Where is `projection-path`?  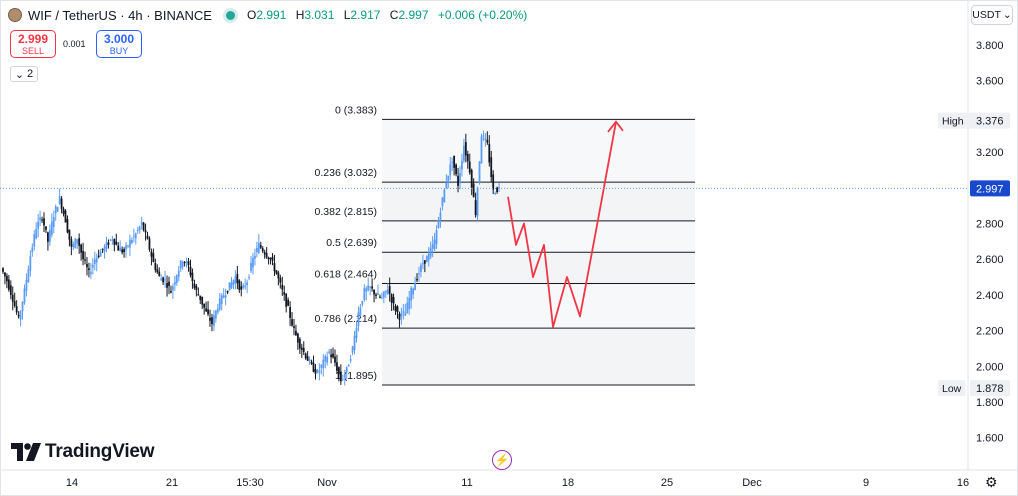 projection-path is located at coordinates (565, 224).